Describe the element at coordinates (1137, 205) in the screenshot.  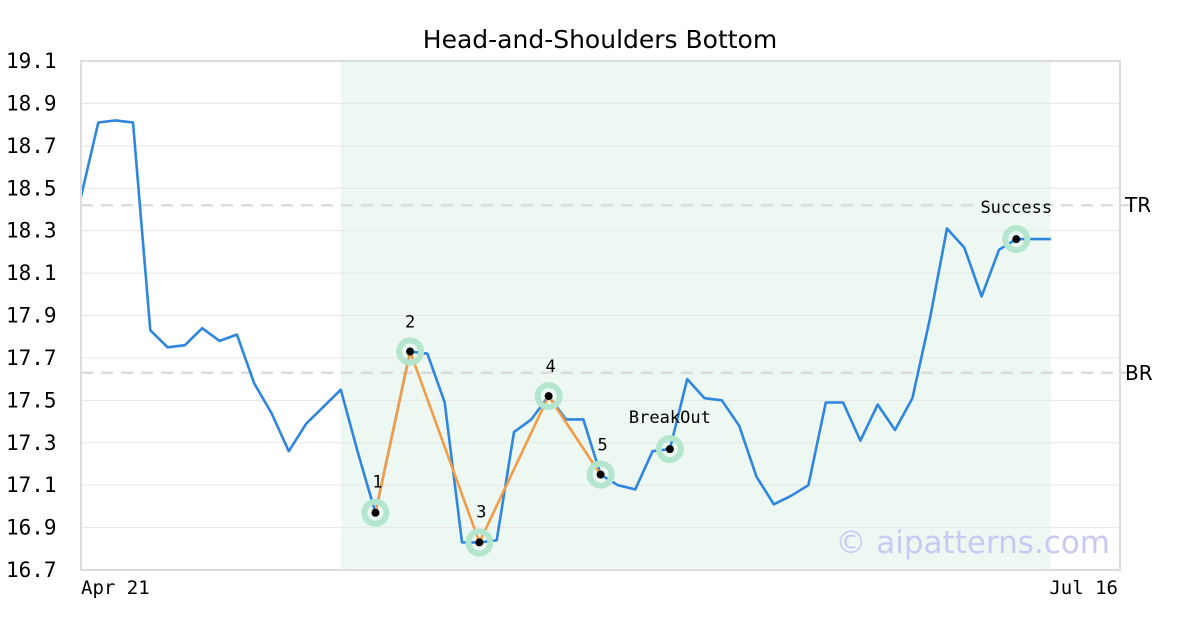
I see `level-label: TR` at that location.